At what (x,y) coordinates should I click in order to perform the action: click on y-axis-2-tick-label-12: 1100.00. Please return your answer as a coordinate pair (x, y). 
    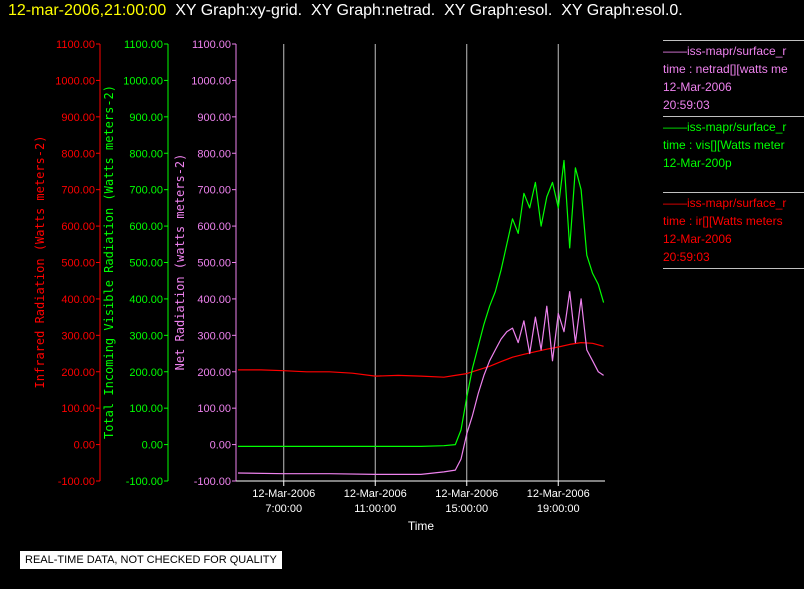
    Looking at the image, I should click on (211, 45).